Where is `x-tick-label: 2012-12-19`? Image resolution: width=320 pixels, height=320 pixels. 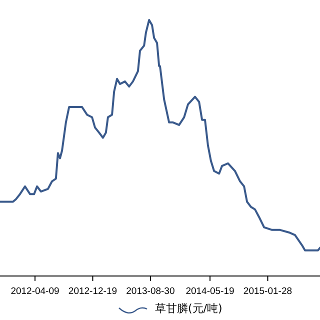
x-tick-label: 2012-12-19 is located at coordinates (93, 291).